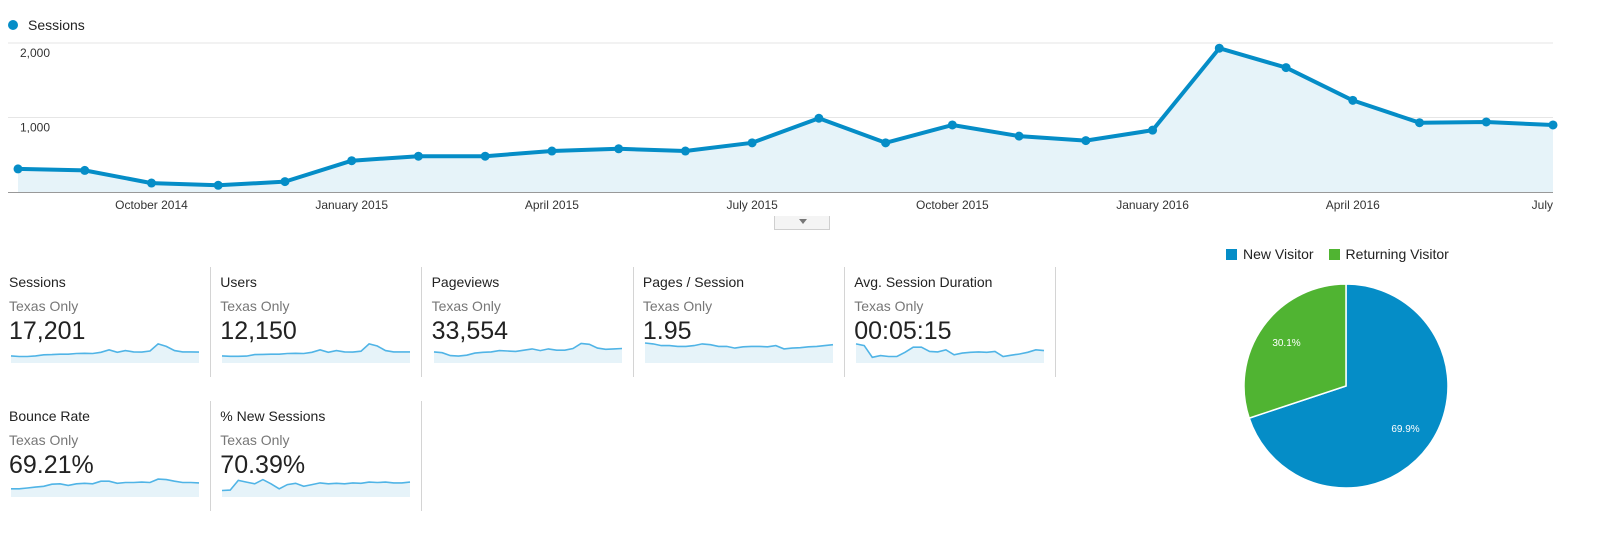  I want to click on chart-legend: Sessions, so click(46, 25).